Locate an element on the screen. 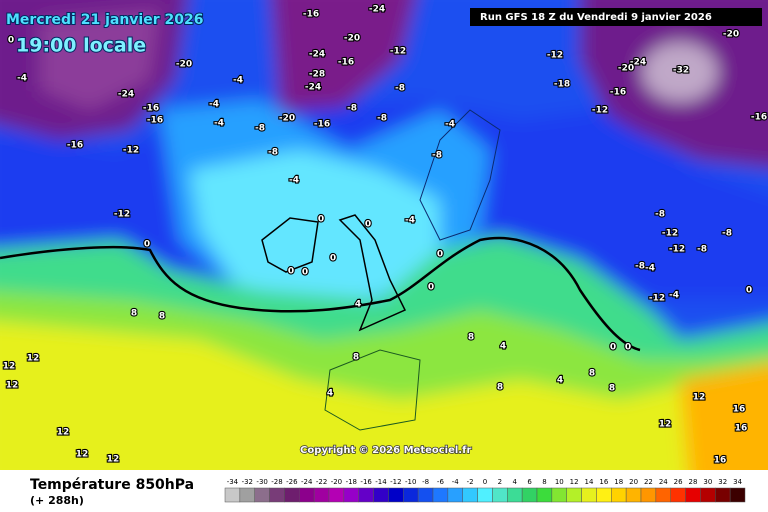  coastline-ireland is located at coordinates (290, 245).